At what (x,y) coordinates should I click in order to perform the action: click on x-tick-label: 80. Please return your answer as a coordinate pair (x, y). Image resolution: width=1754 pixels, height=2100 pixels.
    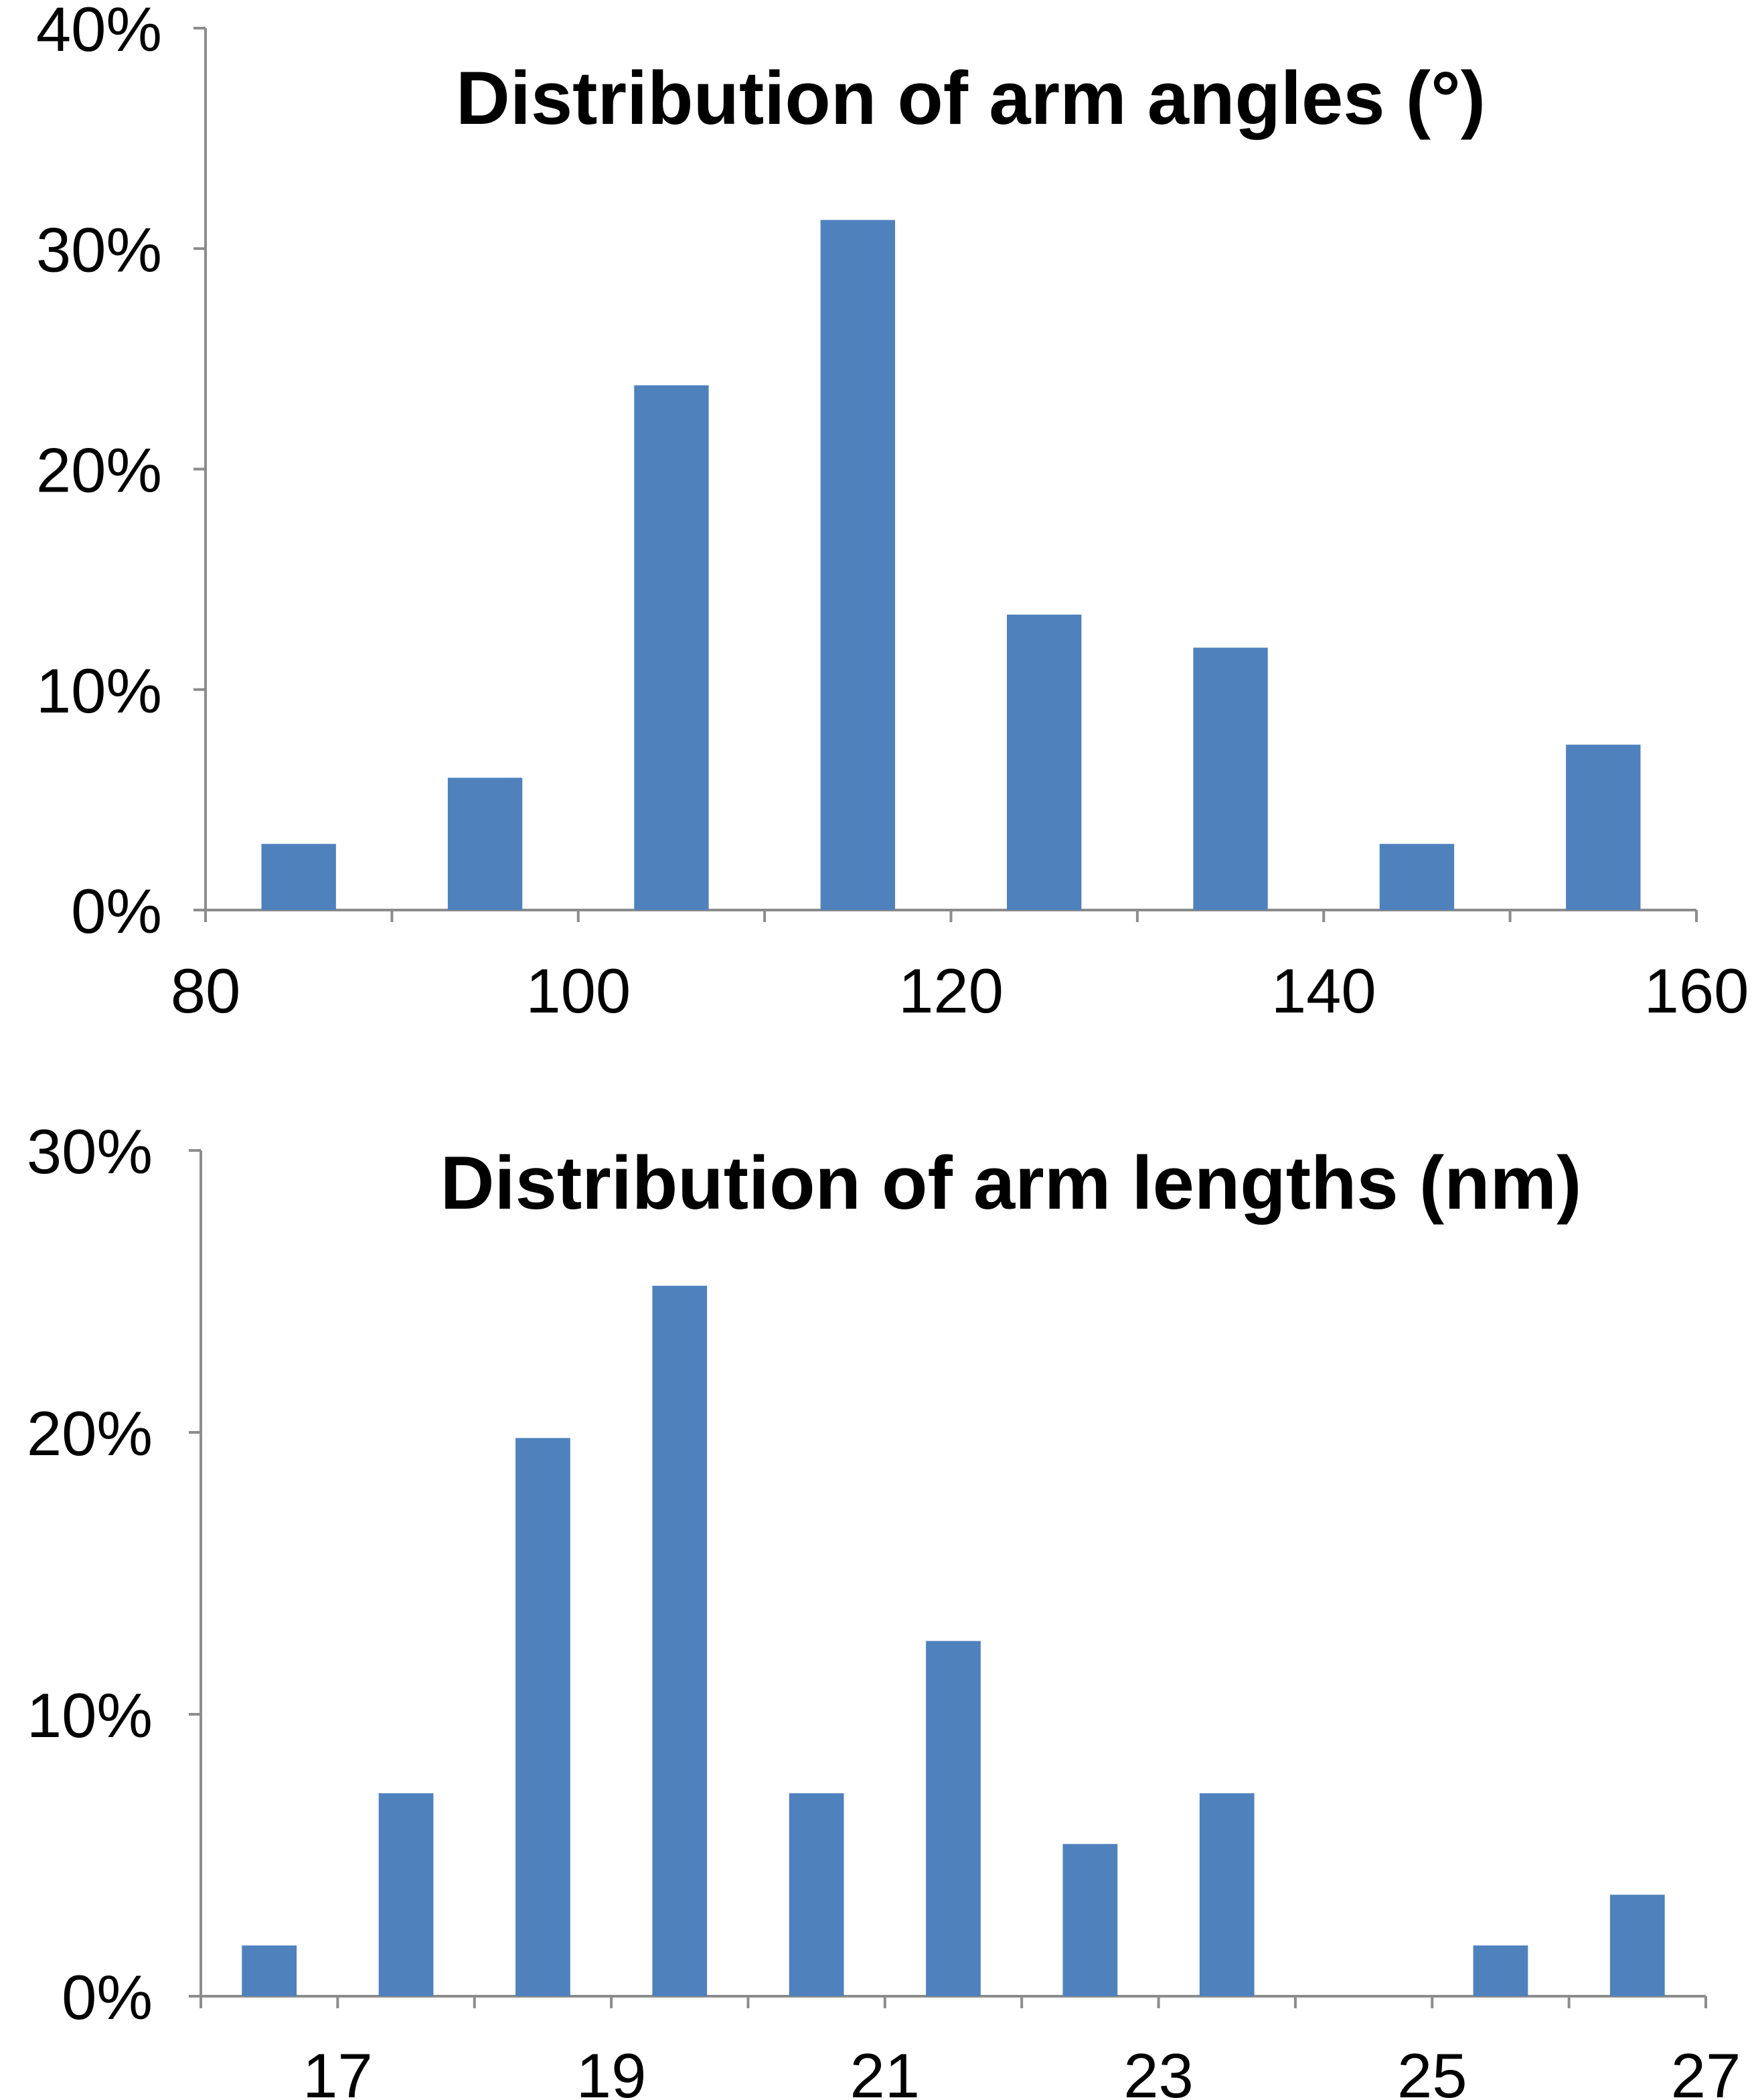
    Looking at the image, I should click on (206, 991).